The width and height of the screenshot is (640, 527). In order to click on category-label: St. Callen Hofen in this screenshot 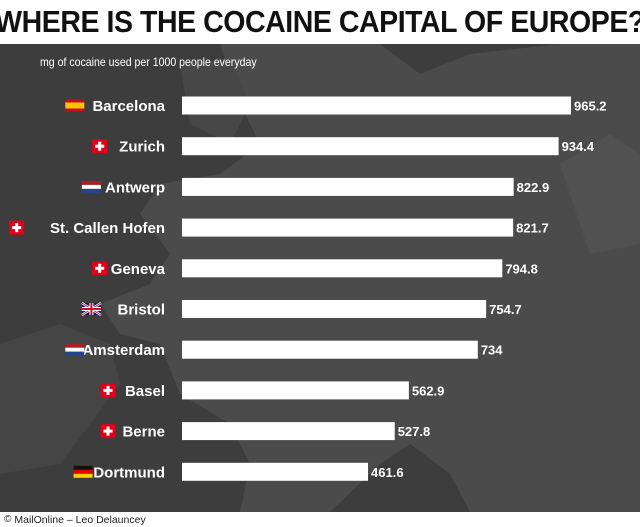, I will do `click(107, 228)`.